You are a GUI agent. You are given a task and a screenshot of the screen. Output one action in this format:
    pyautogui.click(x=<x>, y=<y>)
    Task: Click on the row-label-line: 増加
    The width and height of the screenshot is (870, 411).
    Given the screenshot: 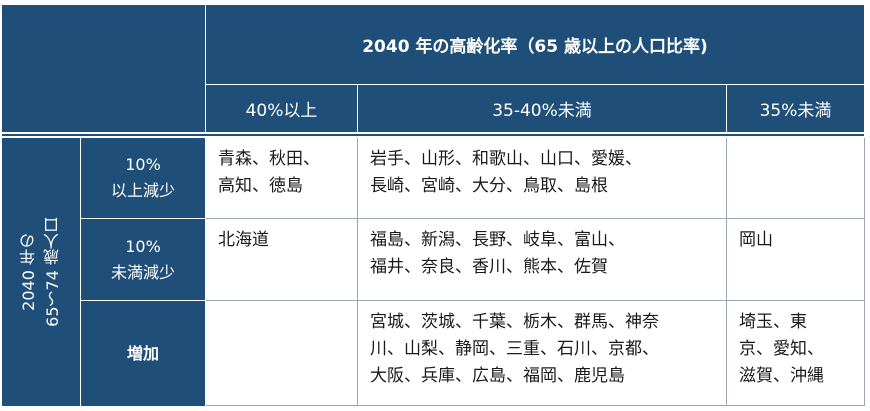 What is the action you would take?
    pyautogui.click(x=142, y=353)
    